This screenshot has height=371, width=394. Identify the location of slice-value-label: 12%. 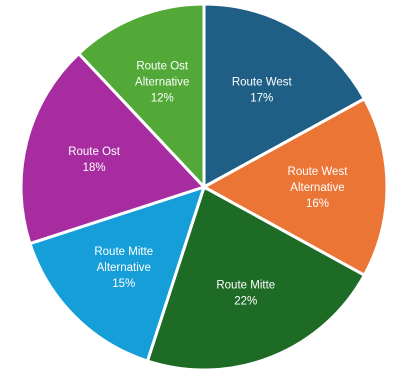
(162, 99).